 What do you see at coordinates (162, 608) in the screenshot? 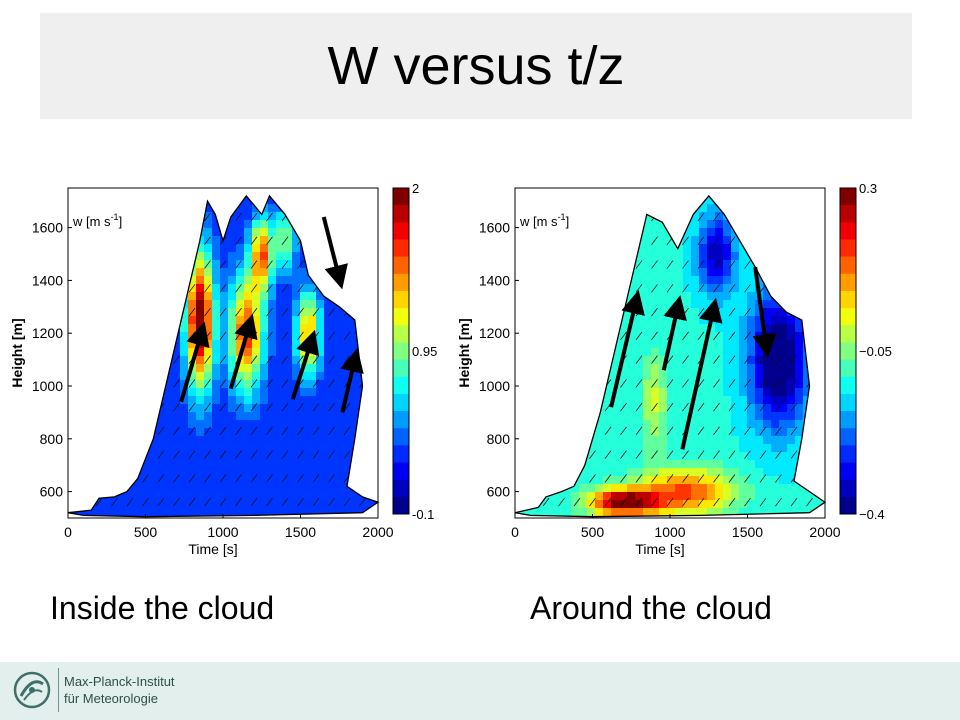
I see `caption-inside-cloud: Inside the cloud` at bounding box center [162, 608].